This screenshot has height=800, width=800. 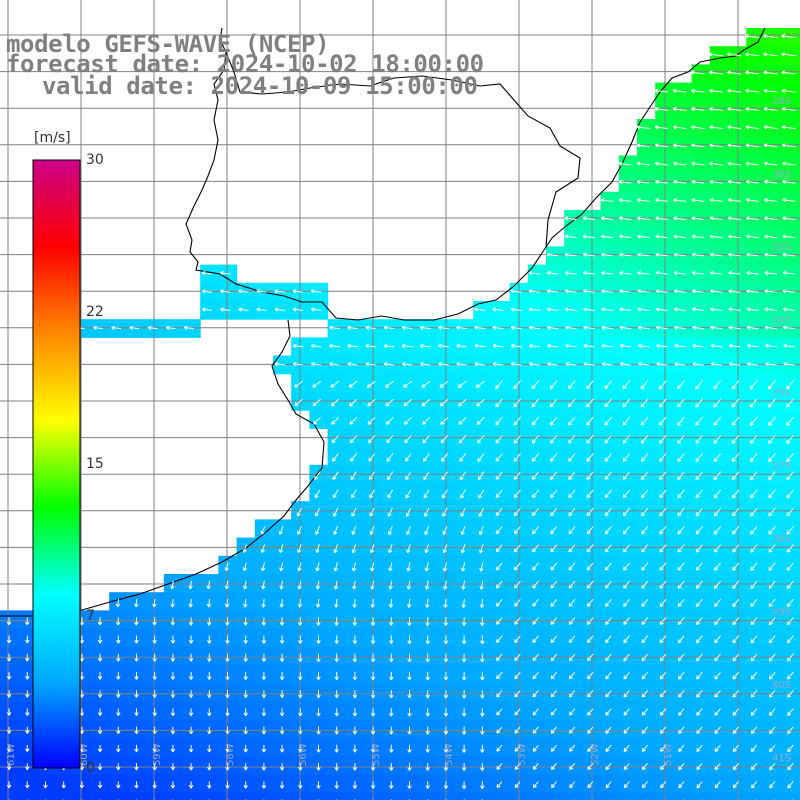 I want to click on lon-label: 60W, so click(x=84, y=754).